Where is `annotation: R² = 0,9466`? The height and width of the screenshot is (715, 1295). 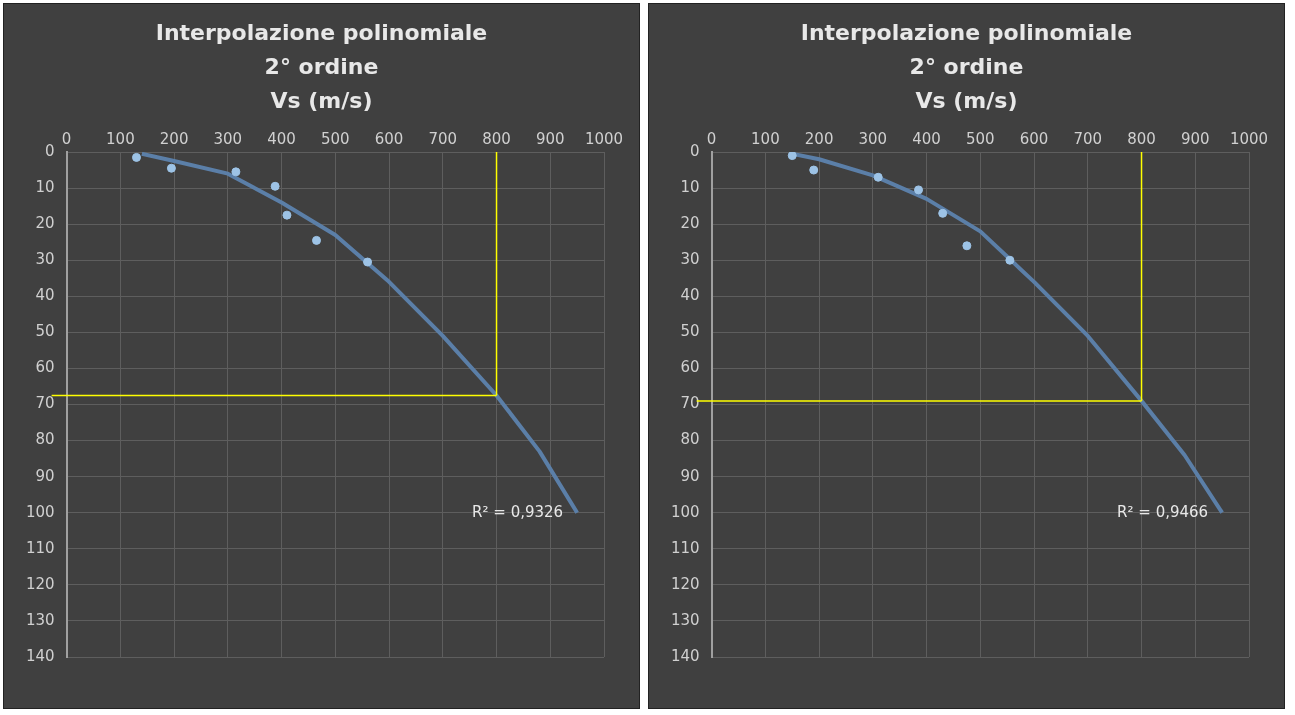 annotation: R² = 0,9466 is located at coordinates (1163, 511).